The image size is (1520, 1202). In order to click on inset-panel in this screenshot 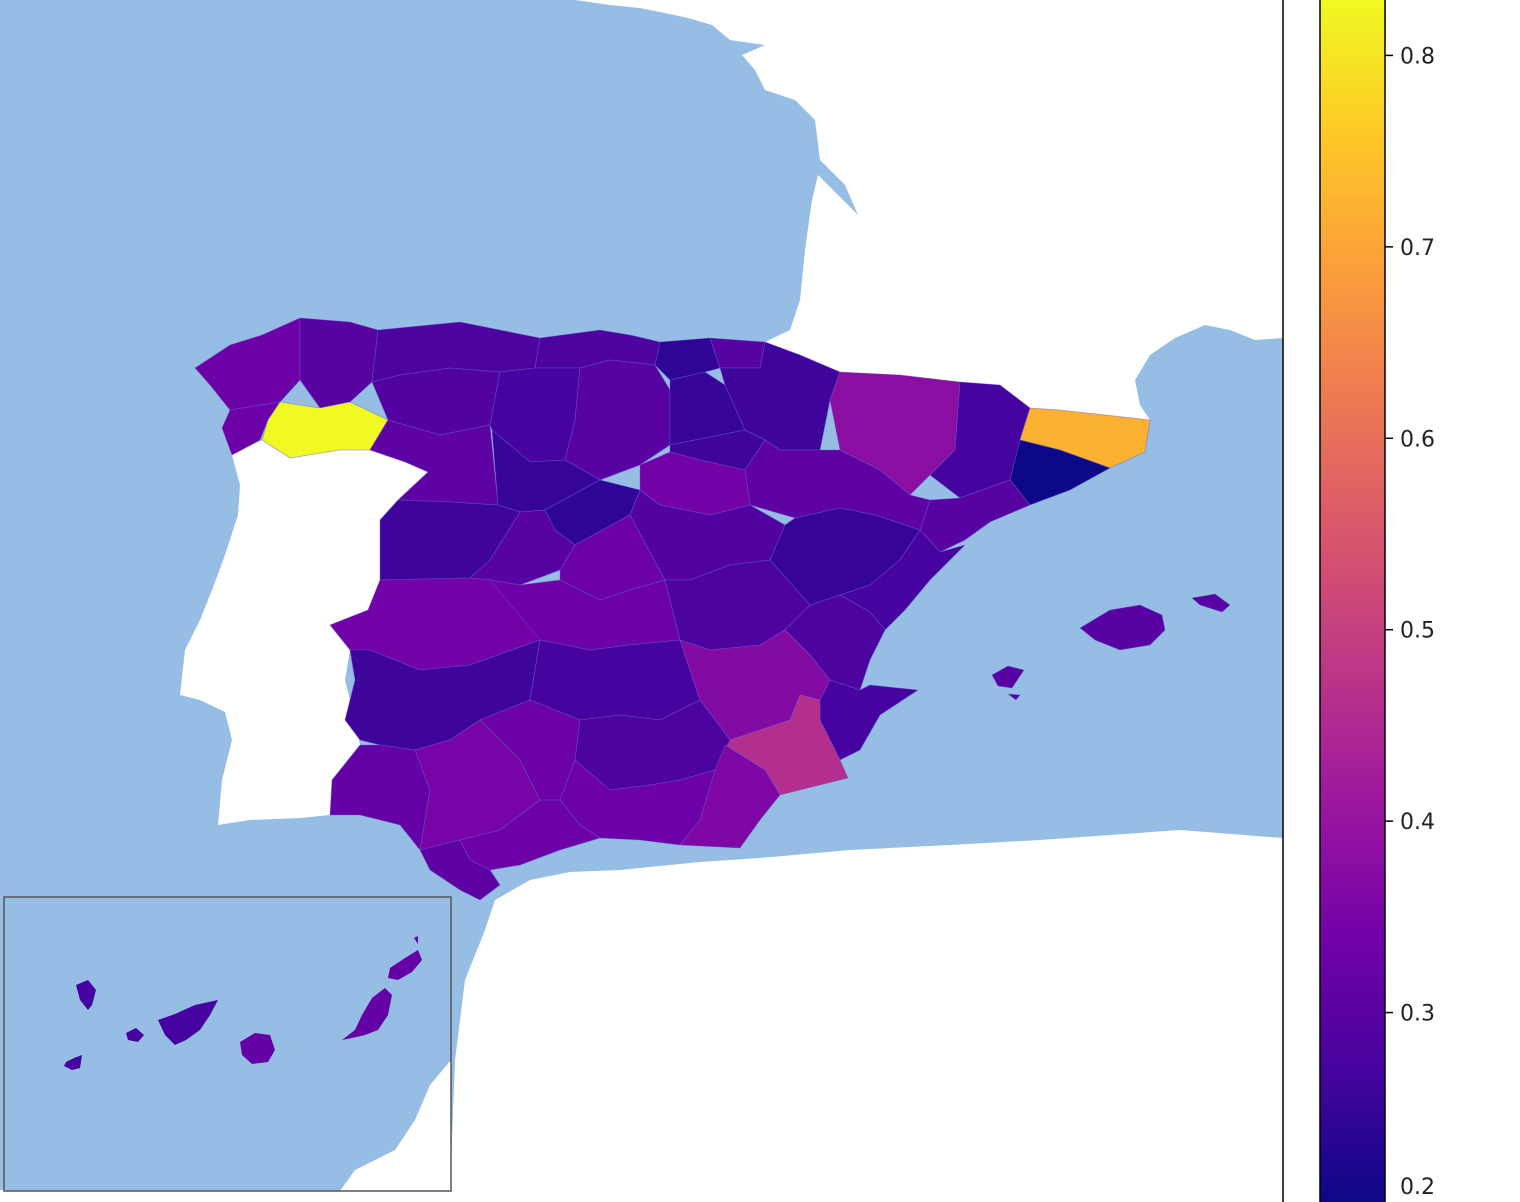, I will do `click(227, 1044)`.